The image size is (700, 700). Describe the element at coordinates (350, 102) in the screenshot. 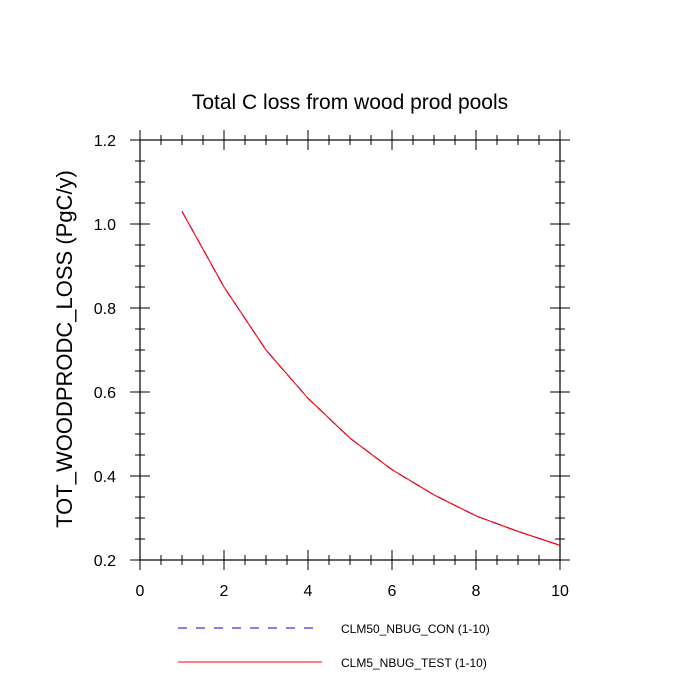

I see `chart-title: Total C loss from wood prod pools` at that location.